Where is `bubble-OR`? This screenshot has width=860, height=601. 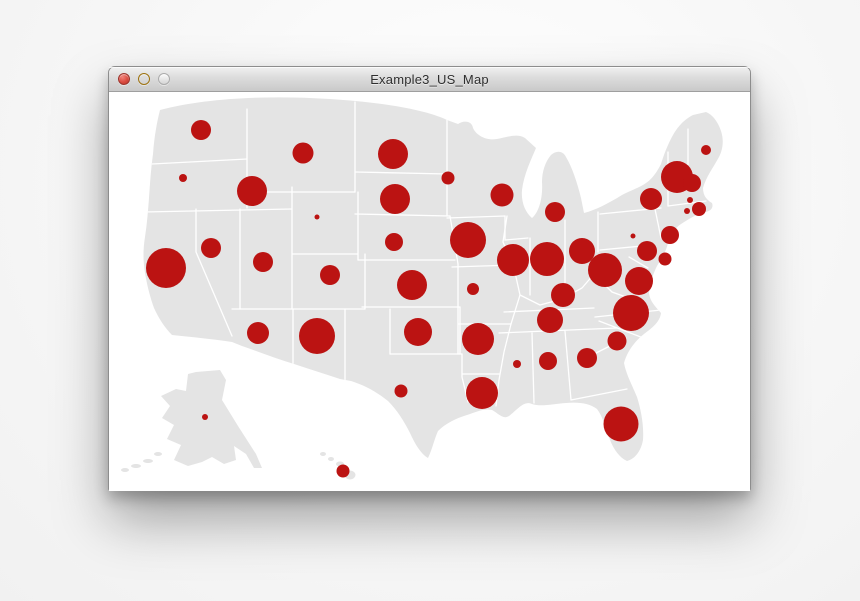 bubble-OR is located at coordinates (183, 178).